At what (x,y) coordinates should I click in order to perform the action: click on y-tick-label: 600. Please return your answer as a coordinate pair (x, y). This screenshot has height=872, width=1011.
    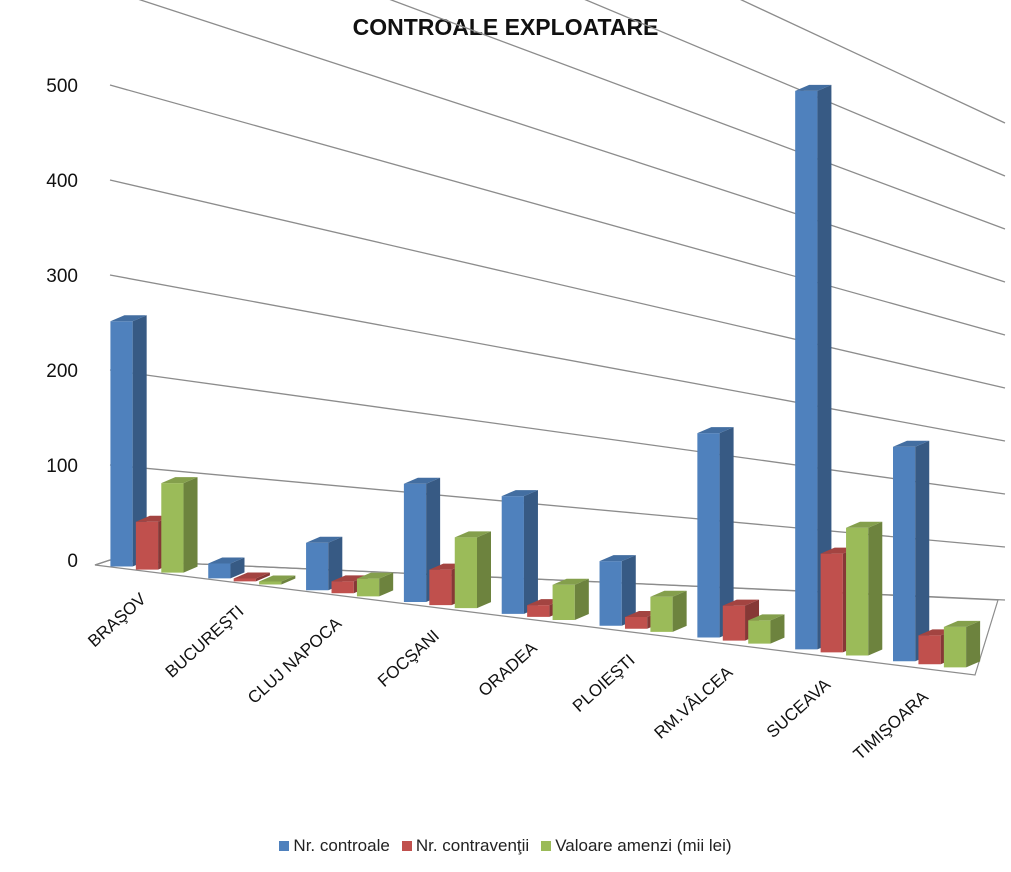
    Looking at the image, I should click on (62, 1).